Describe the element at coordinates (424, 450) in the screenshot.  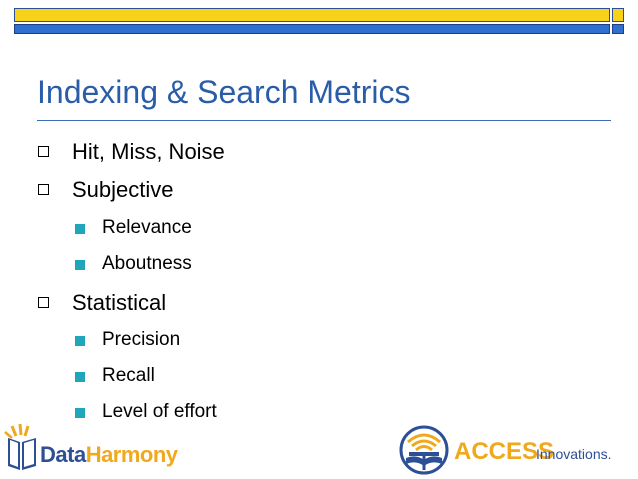
I see `access-innovations-globe-icon` at that location.